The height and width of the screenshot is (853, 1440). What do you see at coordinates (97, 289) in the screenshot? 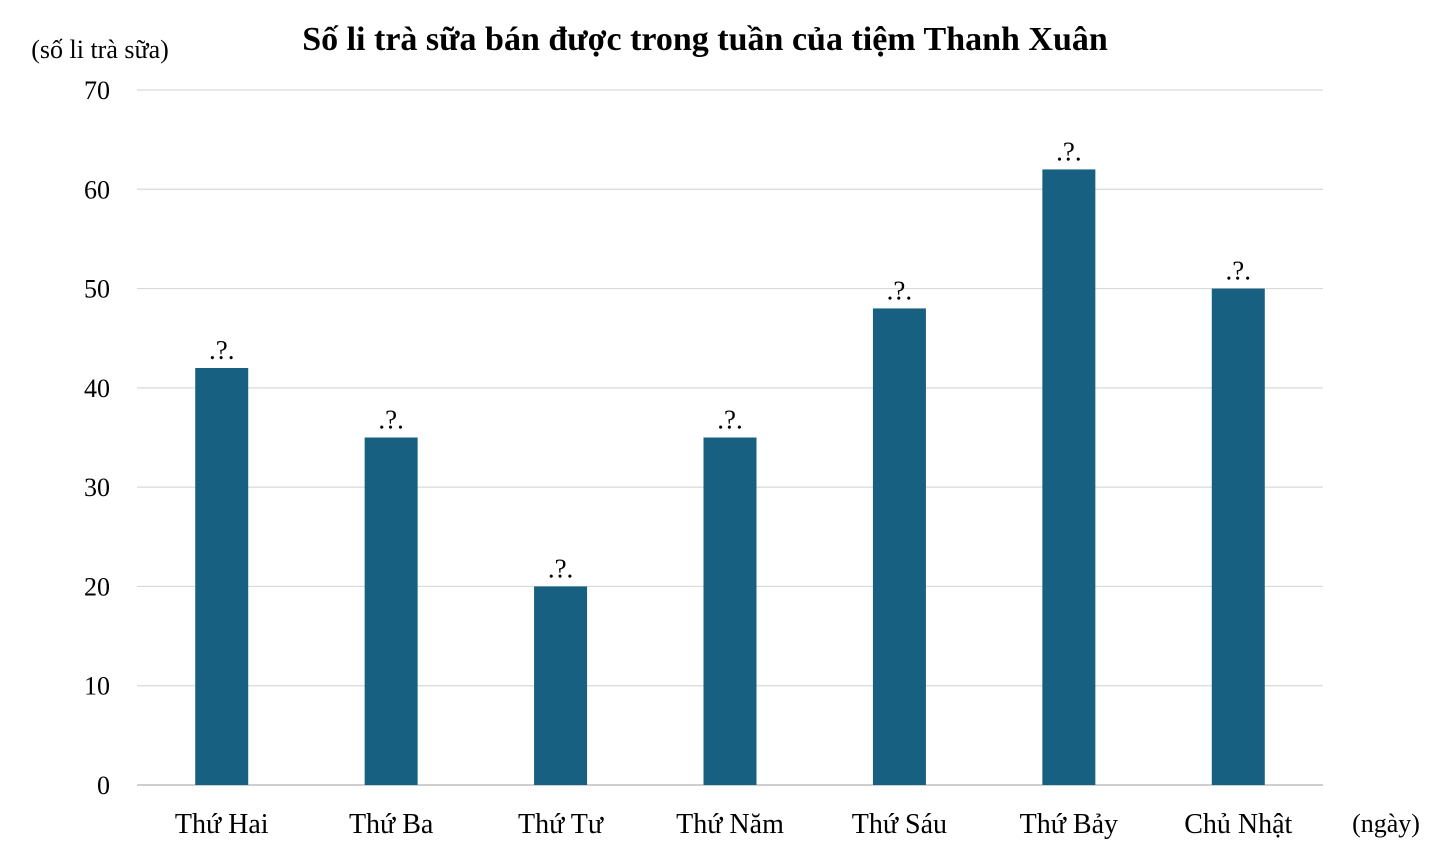
I see `y-tick-label: 50` at bounding box center [97, 289].